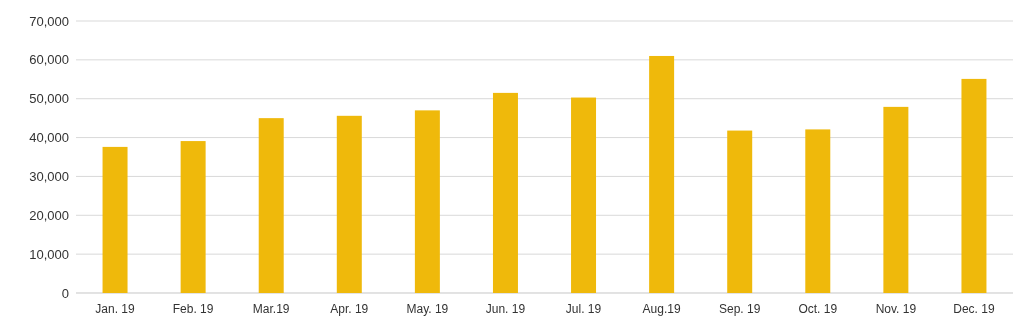 Image resolution: width=1031 pixels, height=331 pixels. Describe the element at coordinates (427, 309) in the screenshot. I see `x-tick-label: May. 19` at that location.